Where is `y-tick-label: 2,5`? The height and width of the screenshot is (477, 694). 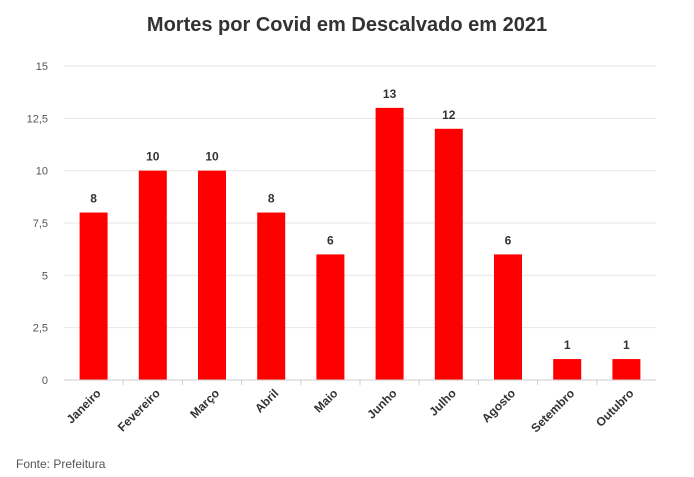
y-tick-label: 2,5 is located at coordinates (40, 329).